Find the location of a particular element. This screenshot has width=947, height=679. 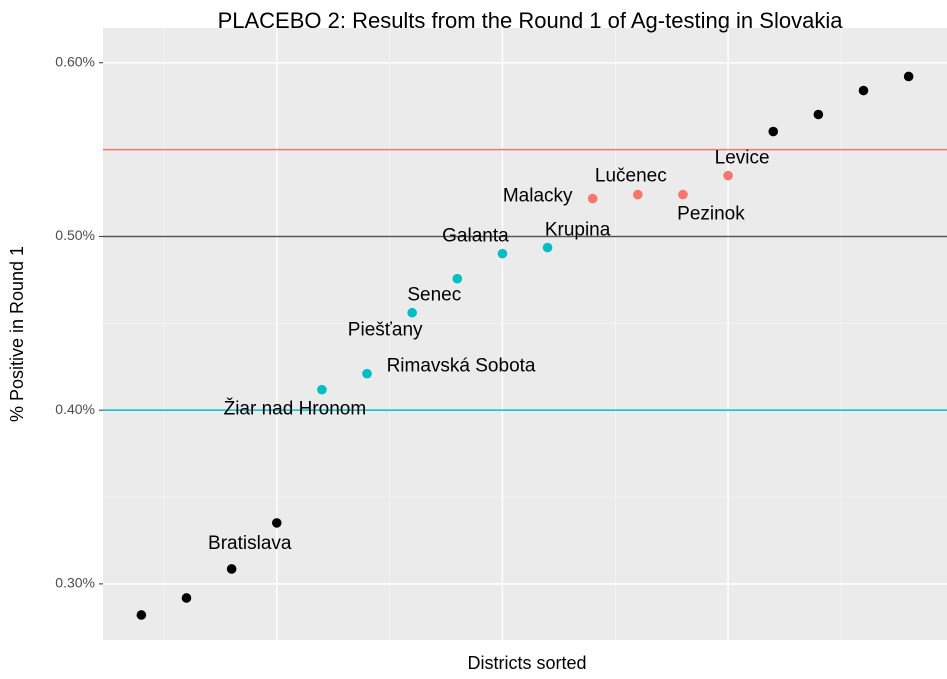

point-label: Galanta is located at coordinates (475, 236).